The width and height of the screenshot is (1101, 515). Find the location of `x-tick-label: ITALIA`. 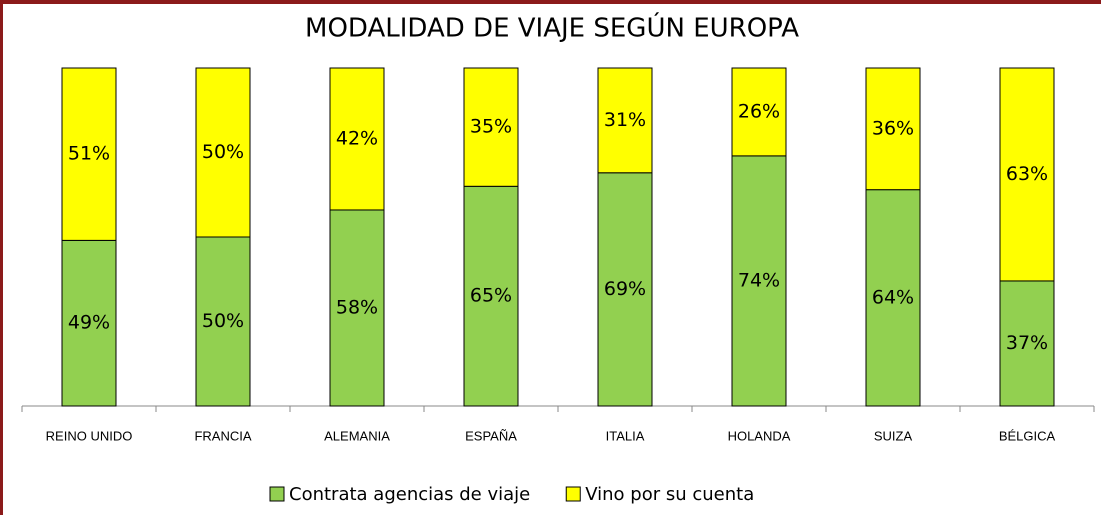

x-tick-label: ITALIA is located at coordinates (625, 435).